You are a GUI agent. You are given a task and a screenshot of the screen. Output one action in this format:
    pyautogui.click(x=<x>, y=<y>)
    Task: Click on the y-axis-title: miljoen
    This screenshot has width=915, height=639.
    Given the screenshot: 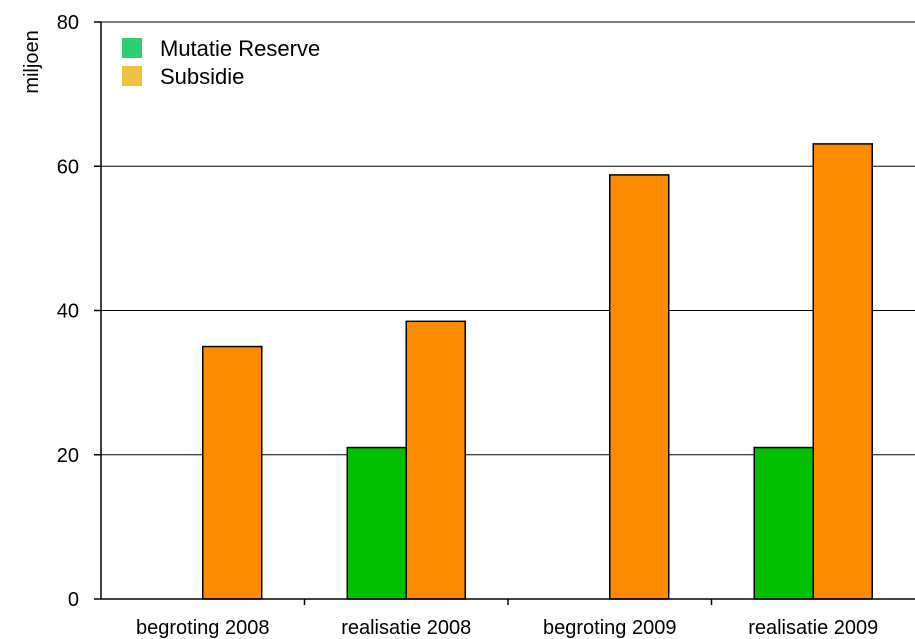 What is the action you would take?
    pyautogui.click(x=32, y=61)
    